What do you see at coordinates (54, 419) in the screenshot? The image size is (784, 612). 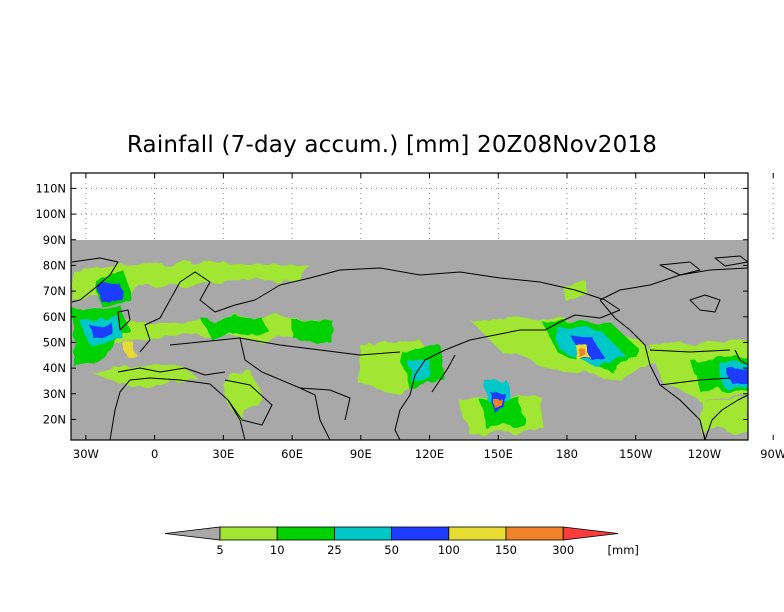 I see `lat-label: 20N` at bounding box center [54, 419].